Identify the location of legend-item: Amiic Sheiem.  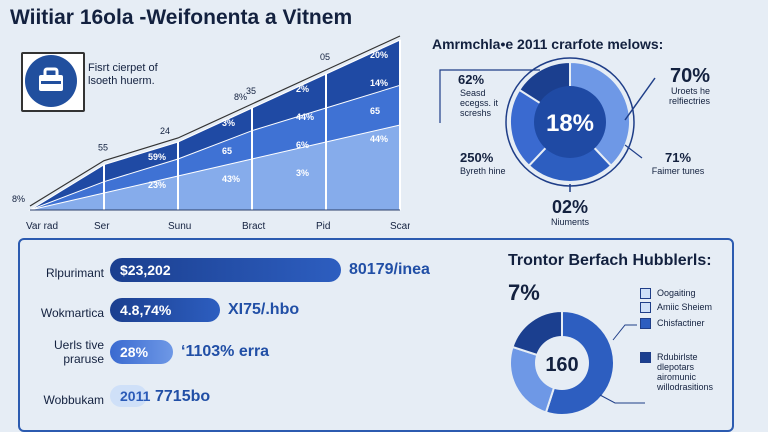
(676, 307).